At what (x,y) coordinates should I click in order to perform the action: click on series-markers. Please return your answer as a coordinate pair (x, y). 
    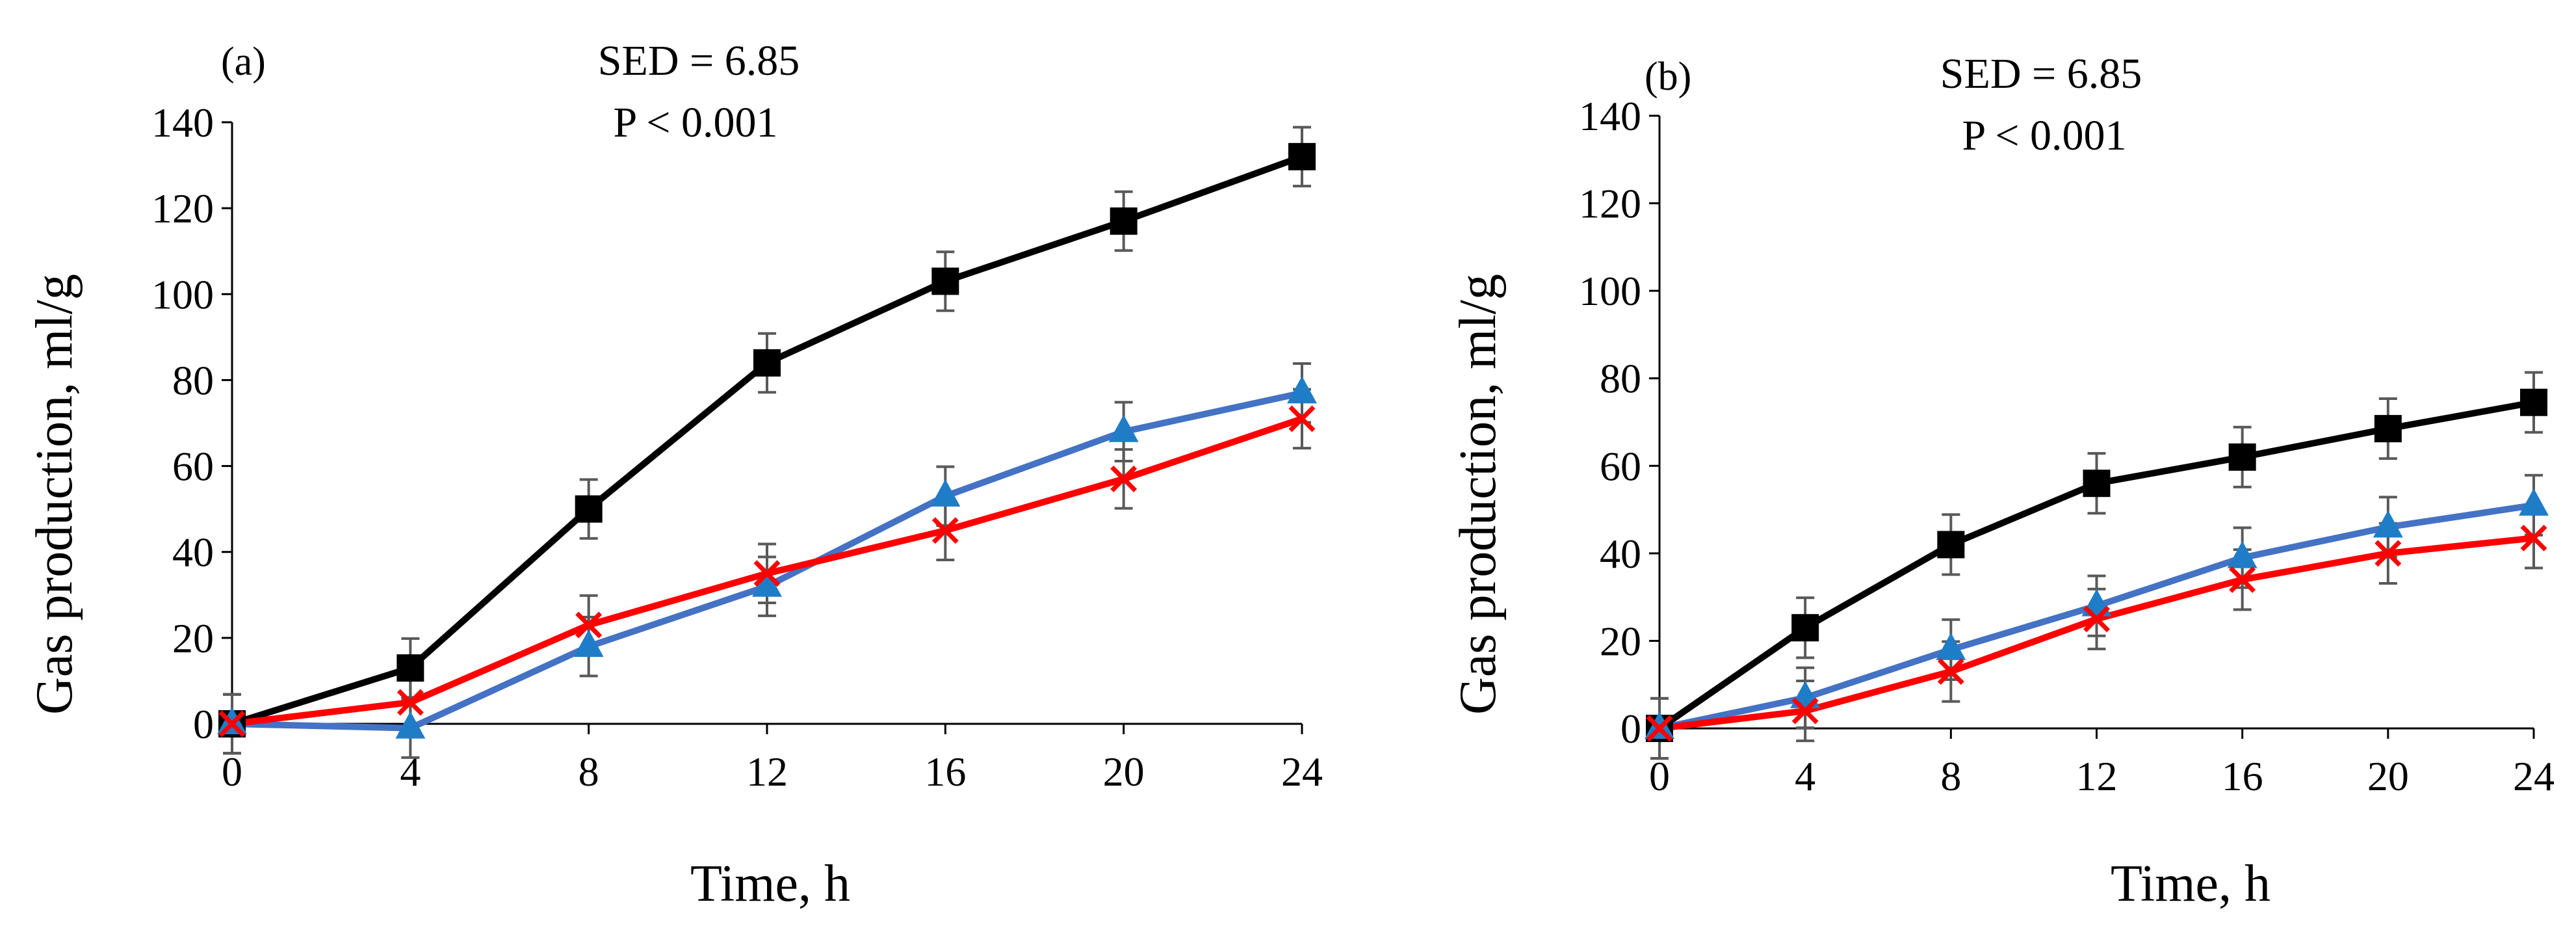
    Looking at the image, I should click on (2097, 565).